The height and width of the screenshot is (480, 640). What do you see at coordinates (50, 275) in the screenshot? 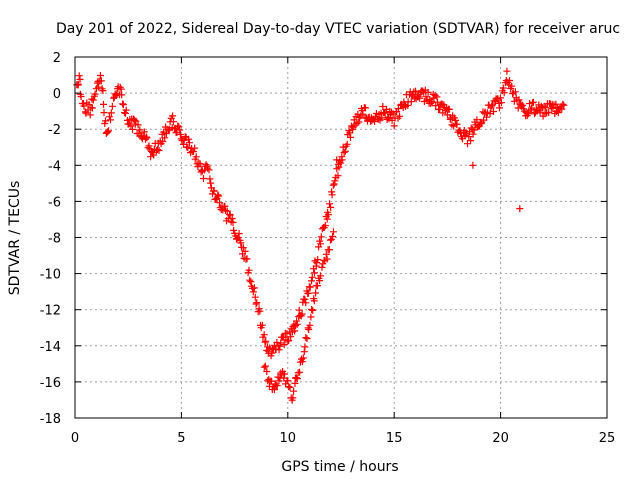
I see `y-tick-label: -10` at bounding box center [50, 275].